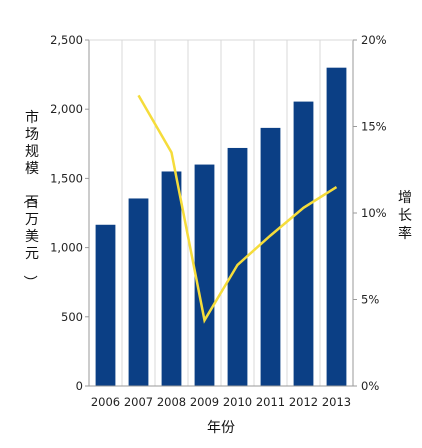 The image size is (422, 448). Describe the element at coordinates (32, 203) in the screenshot. I see `left-axis-title-char: 百` at that location.